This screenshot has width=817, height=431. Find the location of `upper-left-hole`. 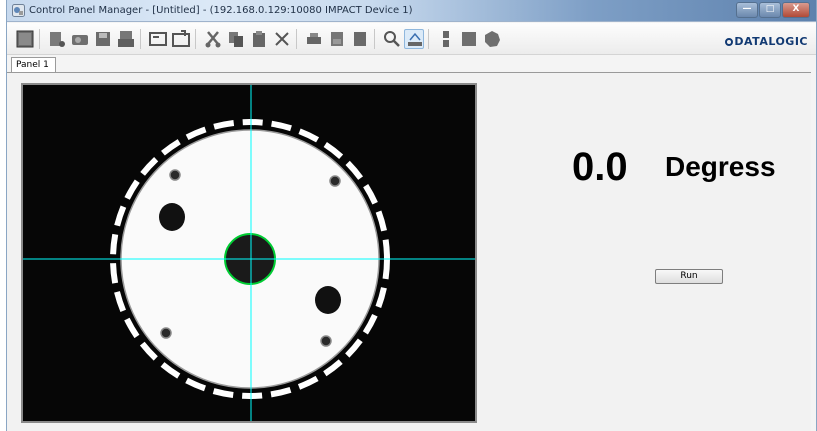

upper-left-hole is located at coordinates (172, 217).